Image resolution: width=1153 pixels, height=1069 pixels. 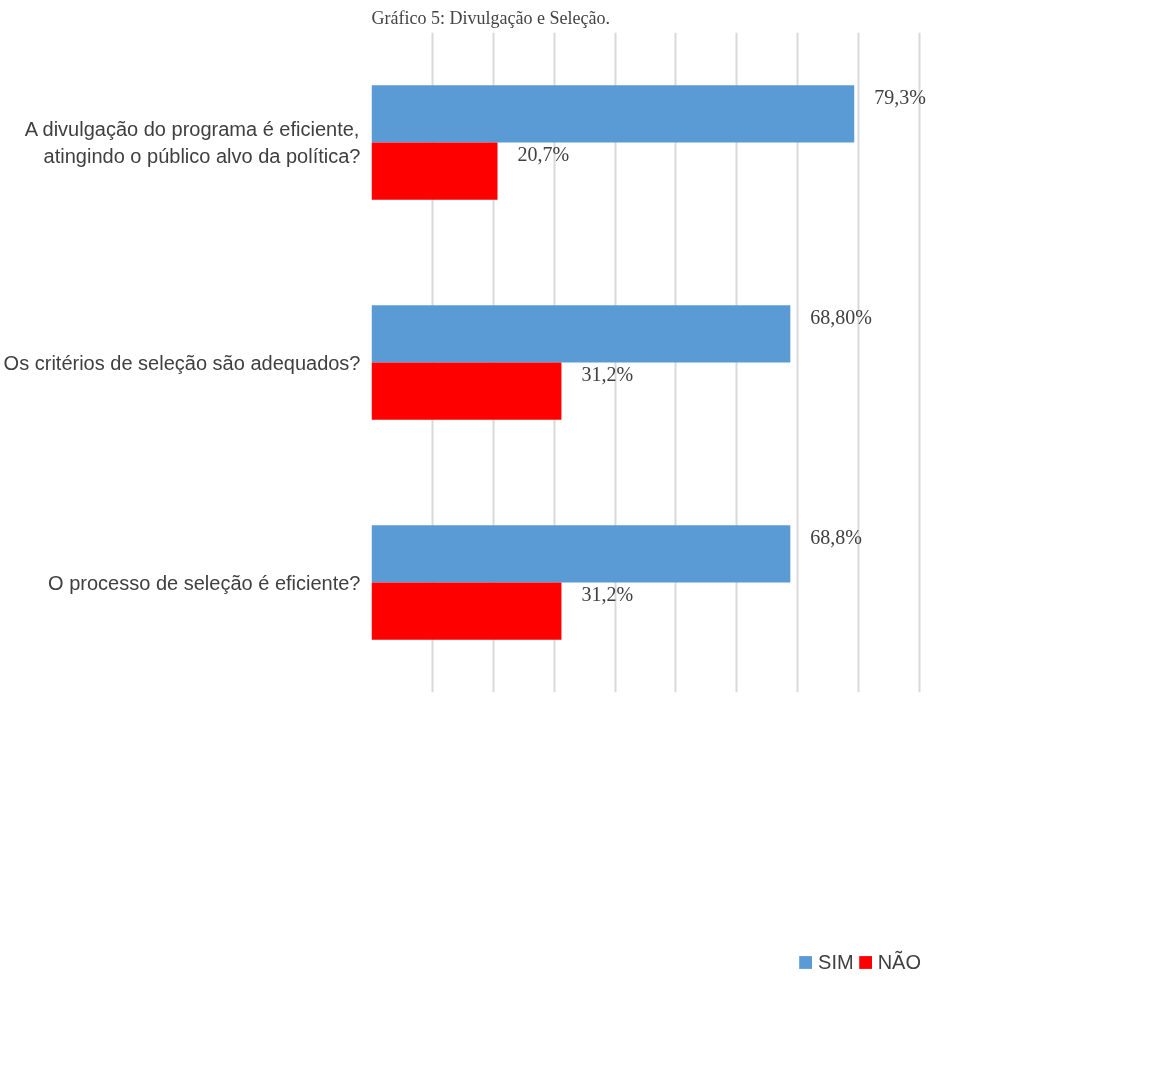 What do you see at coordinates (543, 154) in the screenshot?
I see `data-label: 20,7%` at bounding box center [543, 154].